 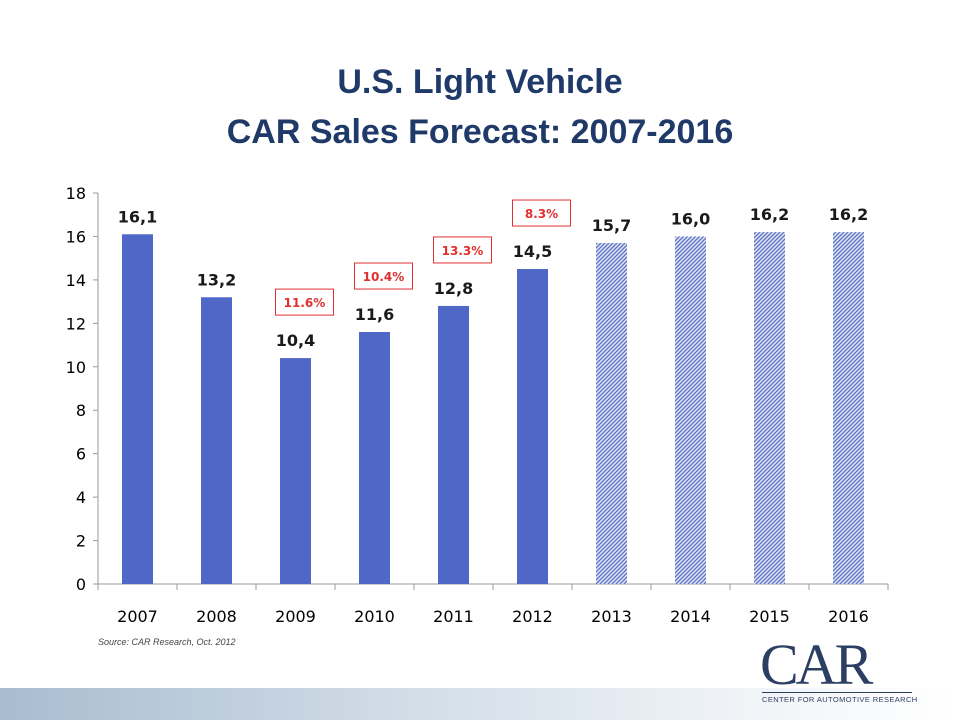 I want to click on data-label: 13,2, so click(x=216, y=279).